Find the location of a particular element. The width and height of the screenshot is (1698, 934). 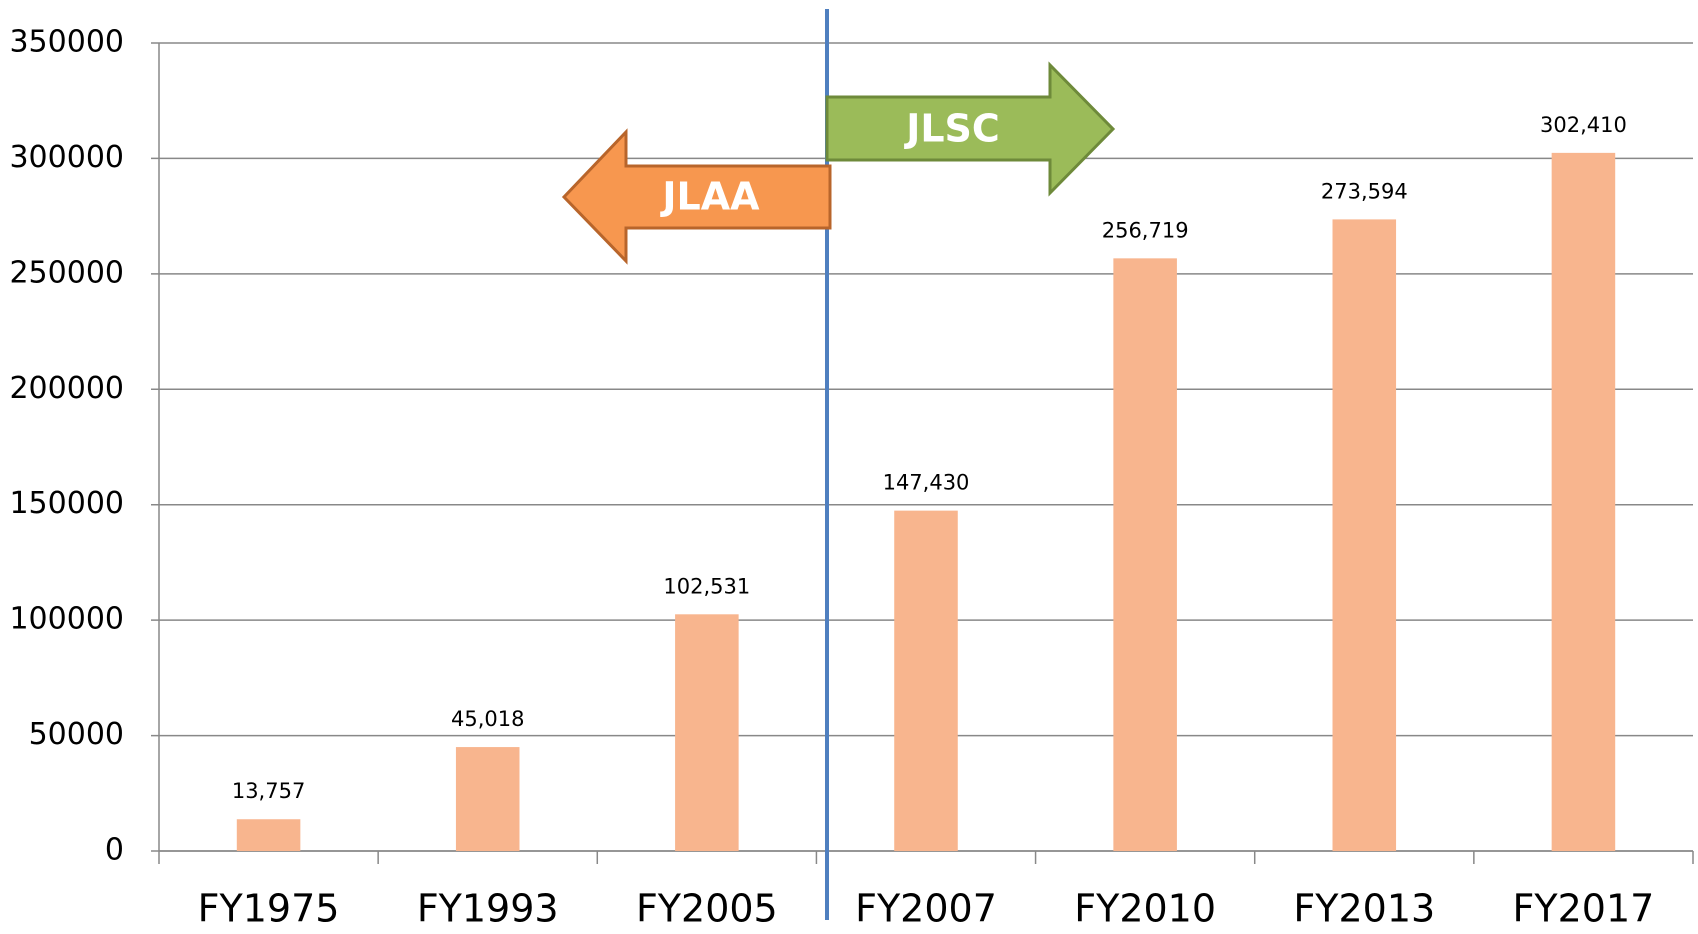

value-label: 273,594 is located at coordinates (1364, 191).